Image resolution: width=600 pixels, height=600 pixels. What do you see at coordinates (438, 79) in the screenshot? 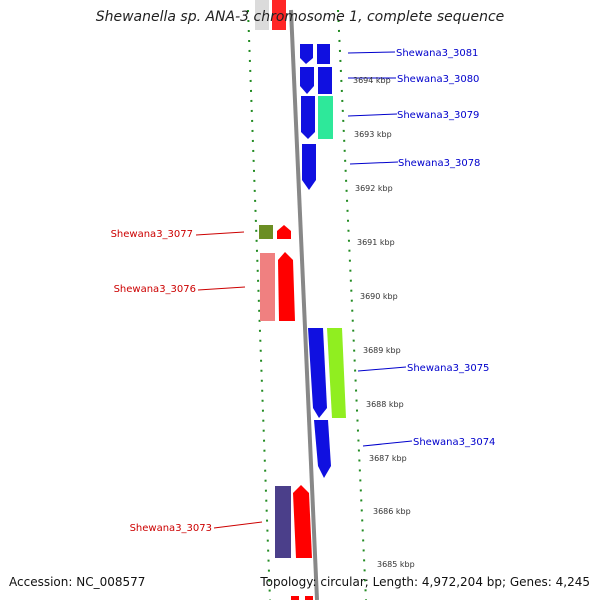
I see `gene-label: Shewana3_3080` at bounding box center [438, 79].